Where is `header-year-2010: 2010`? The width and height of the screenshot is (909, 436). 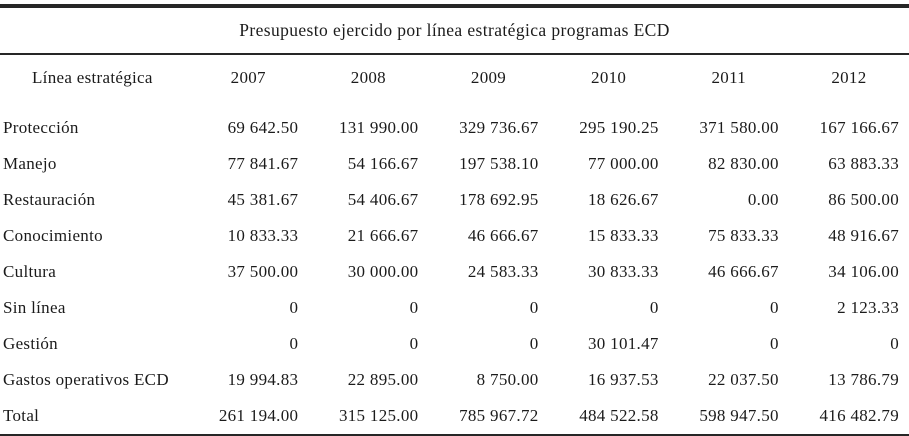 header-year-2010: 2010 is located at coordinates (609, 77).